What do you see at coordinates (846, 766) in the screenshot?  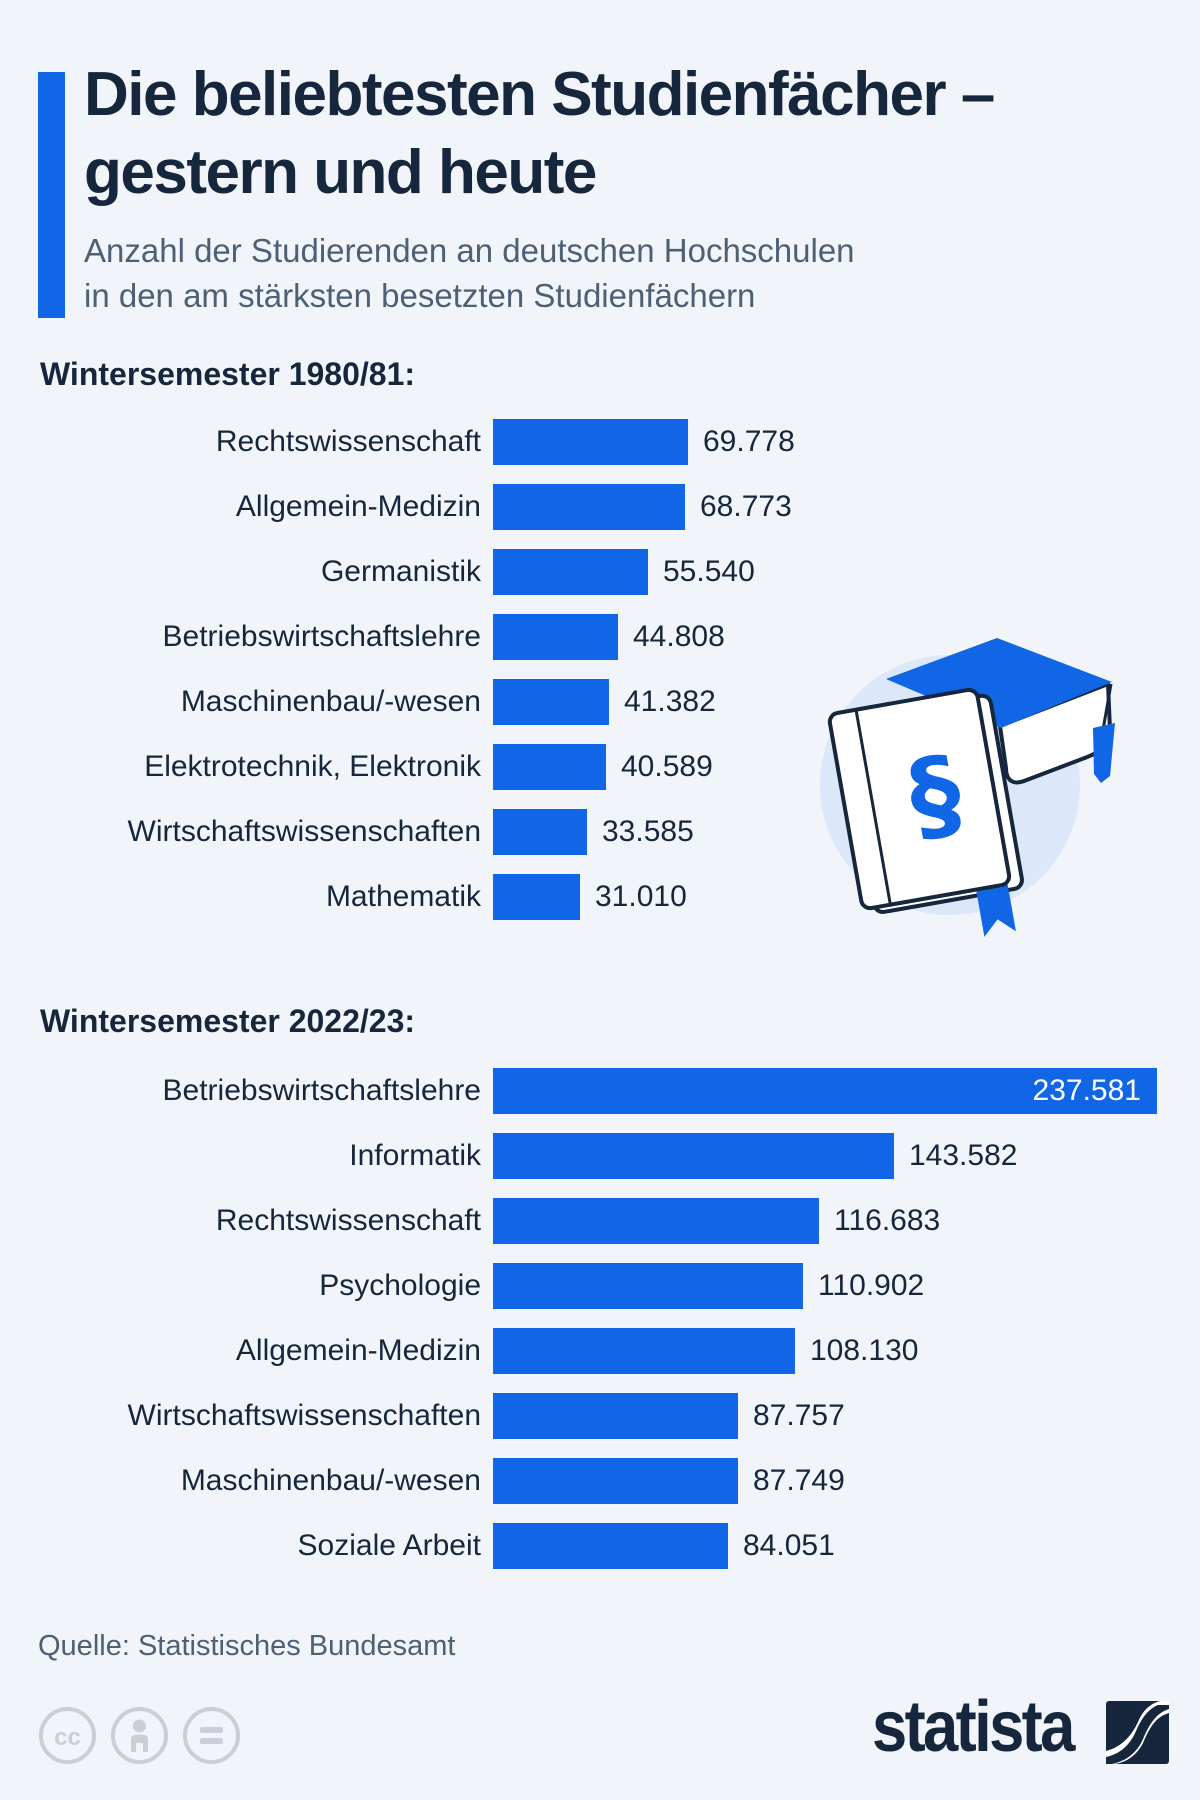 I see `bar-zone: 40.589` at bounding box center [846, 766].